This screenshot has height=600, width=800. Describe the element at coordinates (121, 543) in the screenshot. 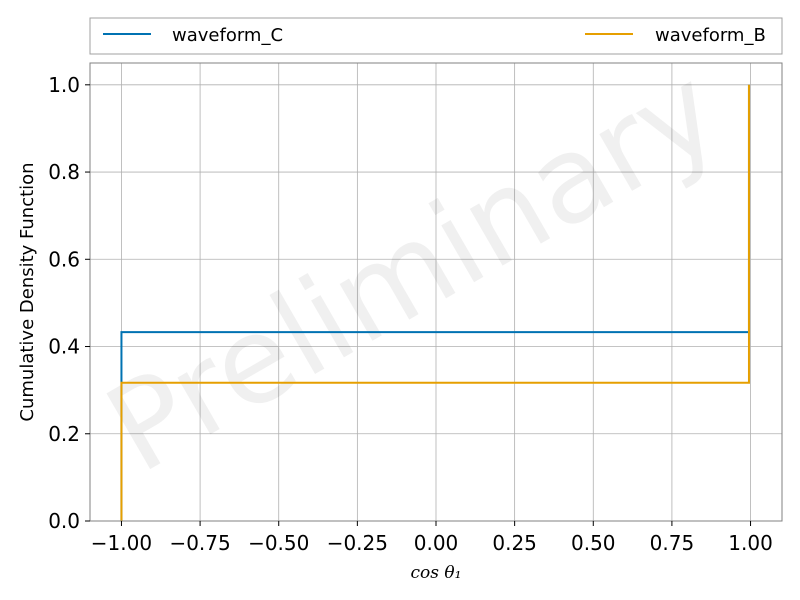

I see `x-tick-label: −1.00` at that location.